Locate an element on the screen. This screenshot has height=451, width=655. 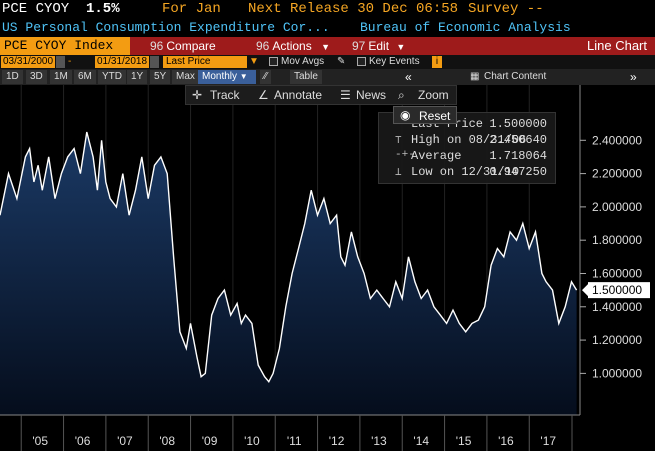
zoom-icon: ⌕ is located at coordinates (401, 95).